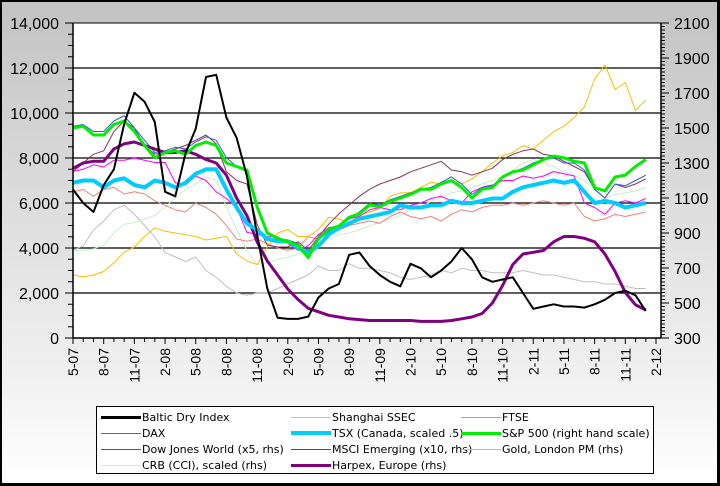 The width and height of the screenshot is (720, 486). What do you see at coordinates (39, 249) in the screenshot?
I see `y-left-tick-label: 4,000` at bounding box center [39, 249].